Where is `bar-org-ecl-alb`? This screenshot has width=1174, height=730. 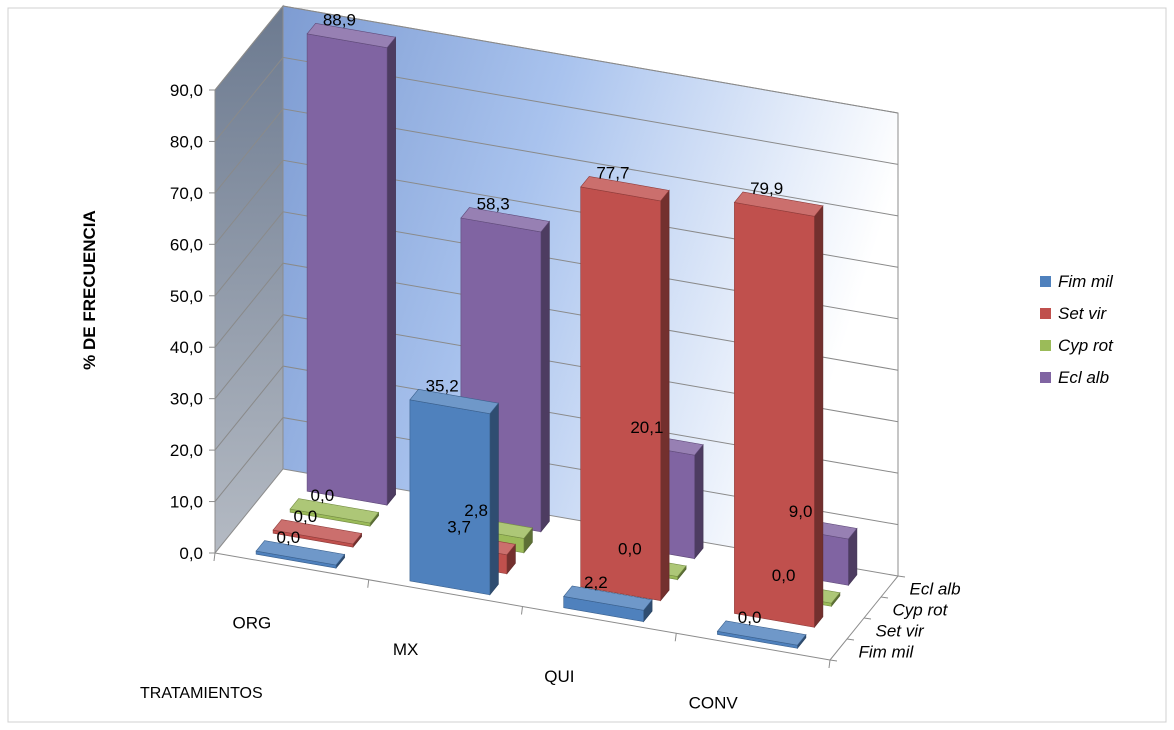
bar-org-ecl-alb is located at coordinates (351, 264).